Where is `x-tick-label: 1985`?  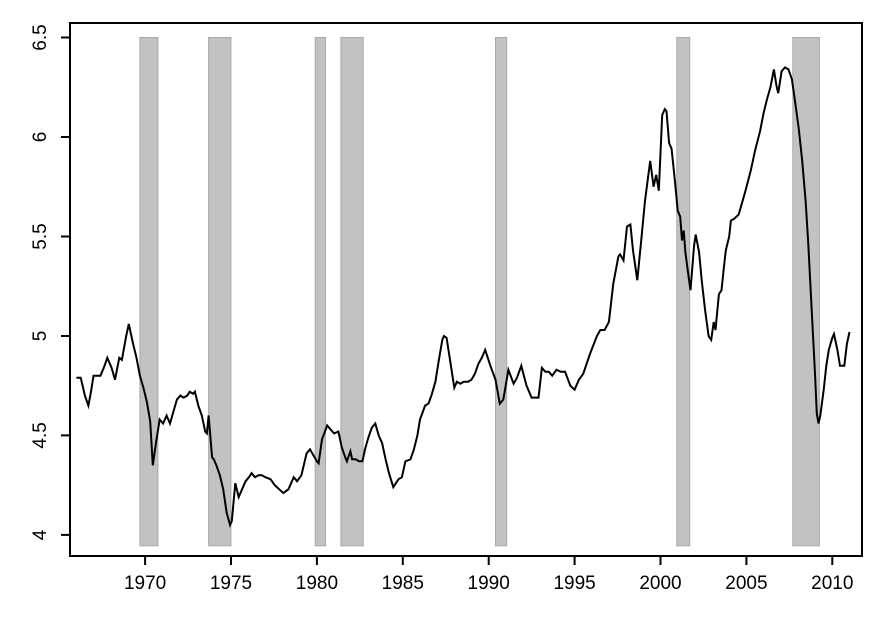
x-tick-label: 1985 is located at coordinates (403, 583).